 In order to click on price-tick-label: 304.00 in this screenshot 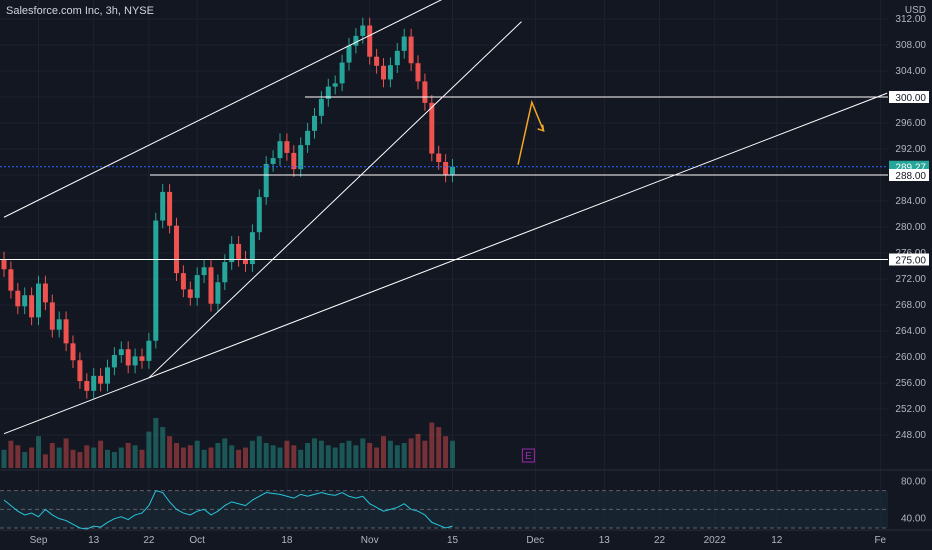, I will do `click(910, 71)`.